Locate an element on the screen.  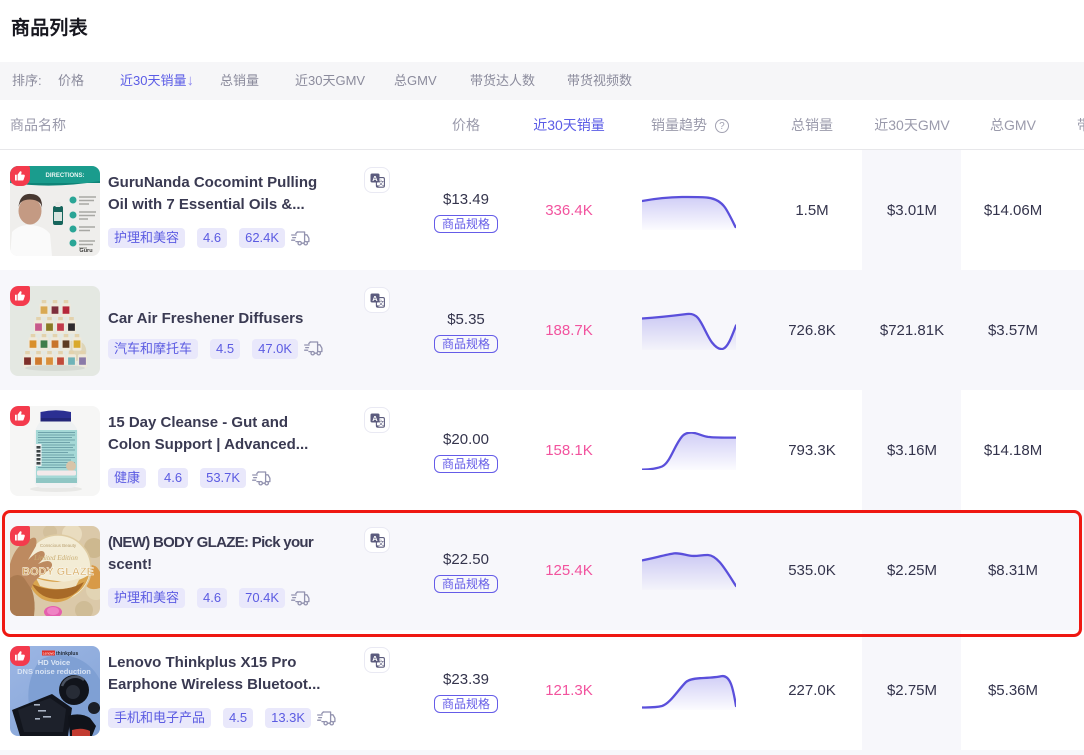
svg-text: DNS noise reduction is located at coordinates (54, 671).